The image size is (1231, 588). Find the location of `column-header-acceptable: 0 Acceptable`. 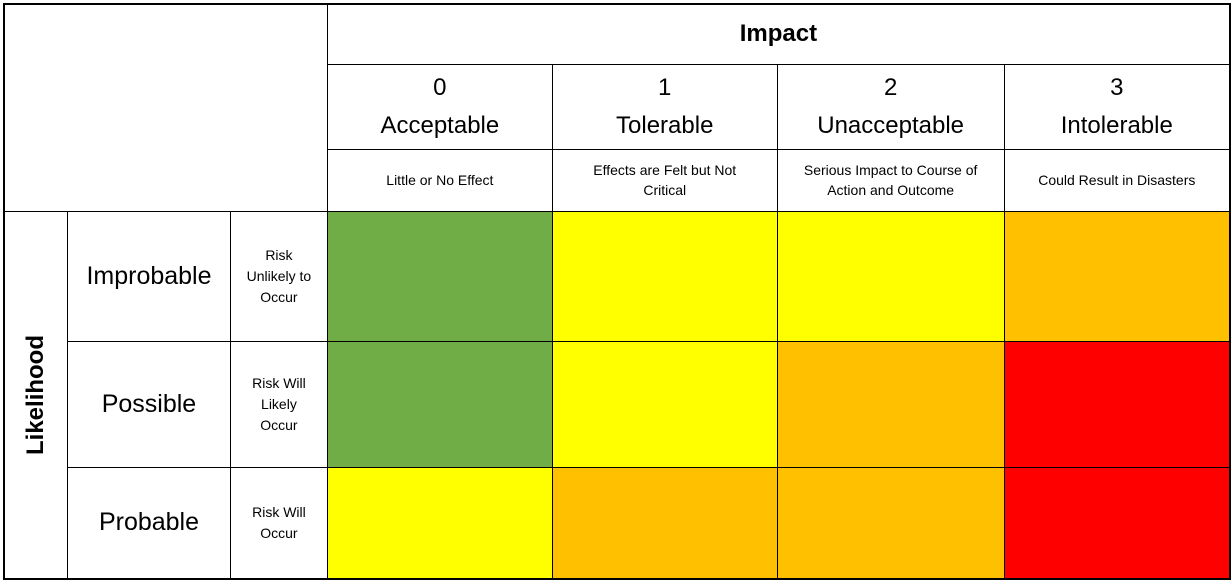

column-header-acceptable: 0 Acceptable is located at coordinates (439, 106).